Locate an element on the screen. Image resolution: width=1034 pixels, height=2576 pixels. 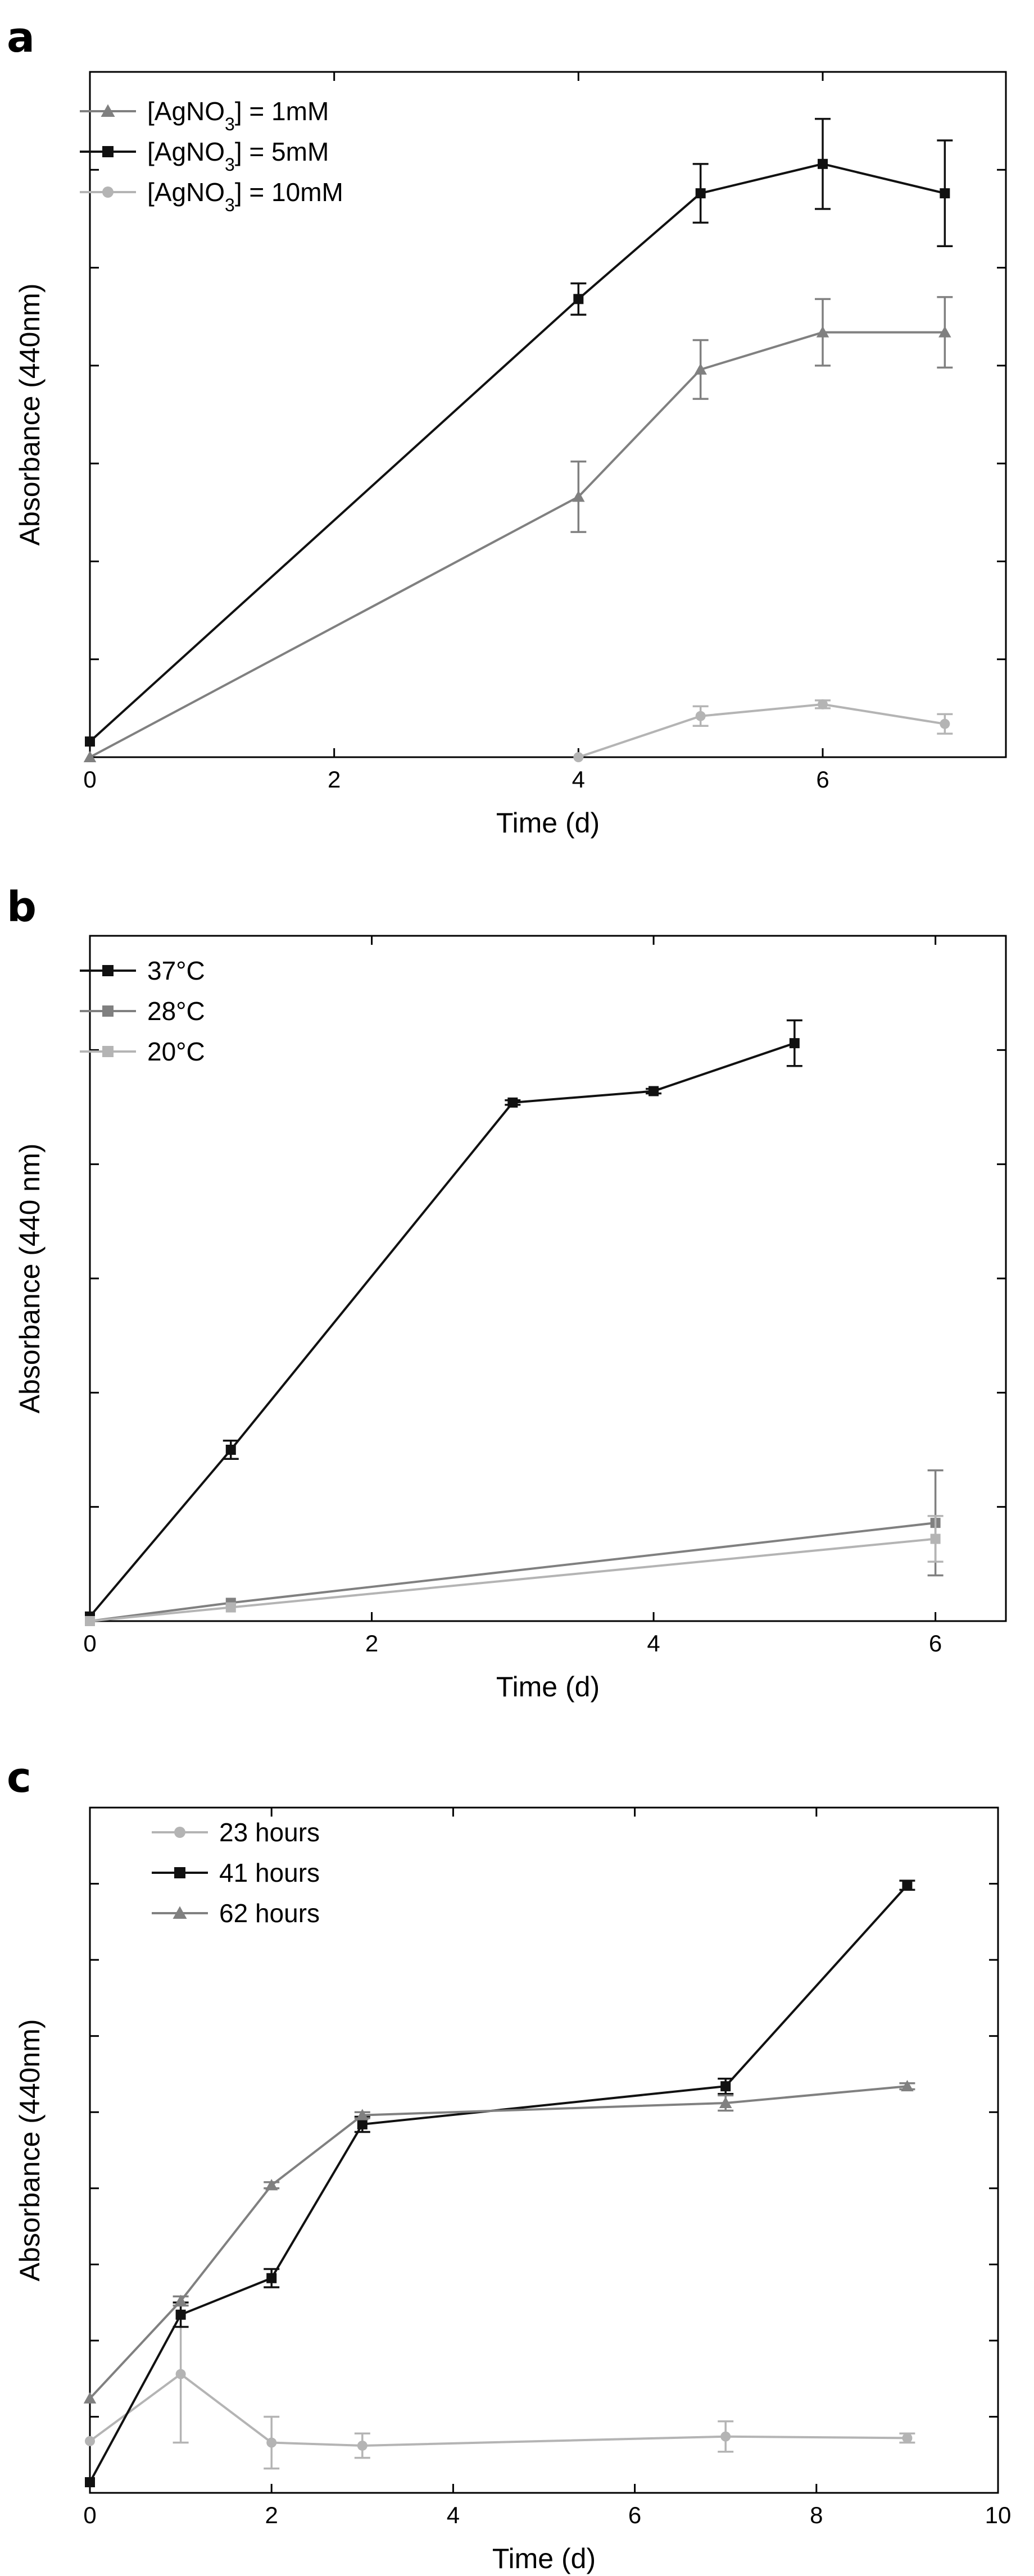
panel-letter: a is located at coordinates (21, 37).